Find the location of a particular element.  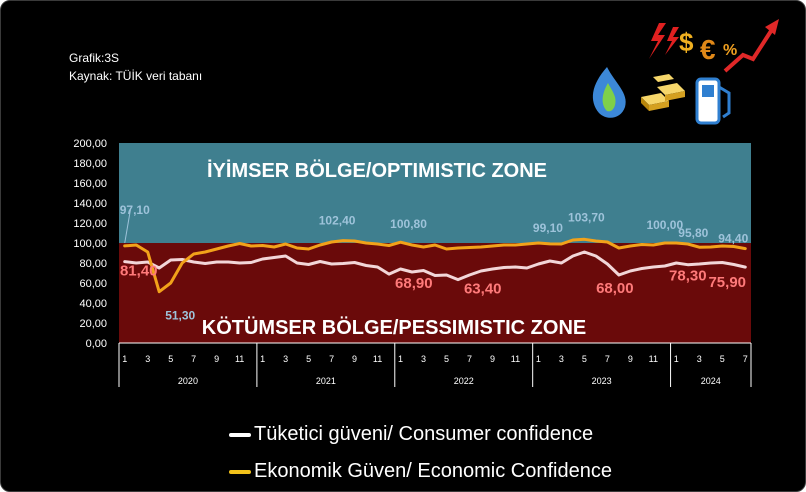

economic-data-label: 99,10 is located at coordinates (548, 228).